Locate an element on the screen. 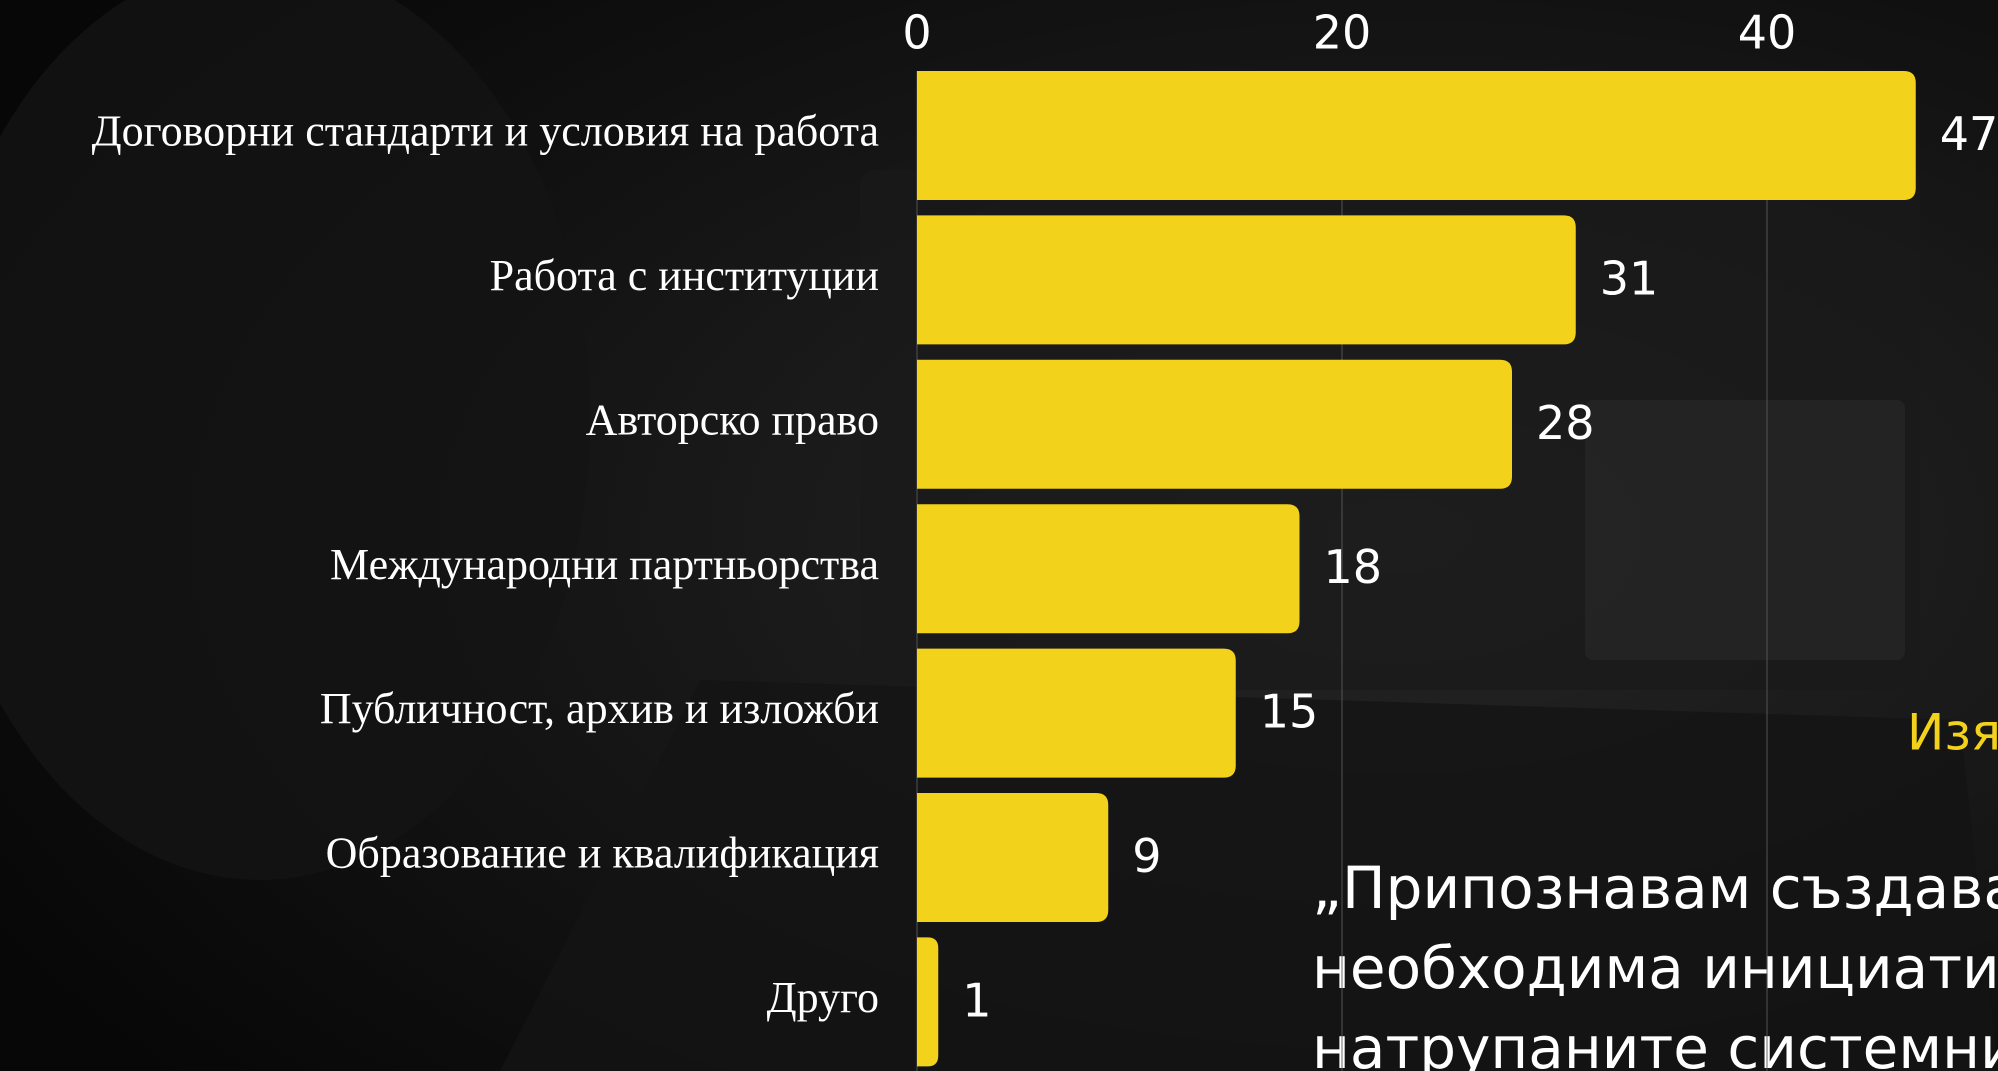 The width and height of the screenshot is (1998, 1071). category-label: Публичност, архив и изложби is located at coordinates (599, 708).